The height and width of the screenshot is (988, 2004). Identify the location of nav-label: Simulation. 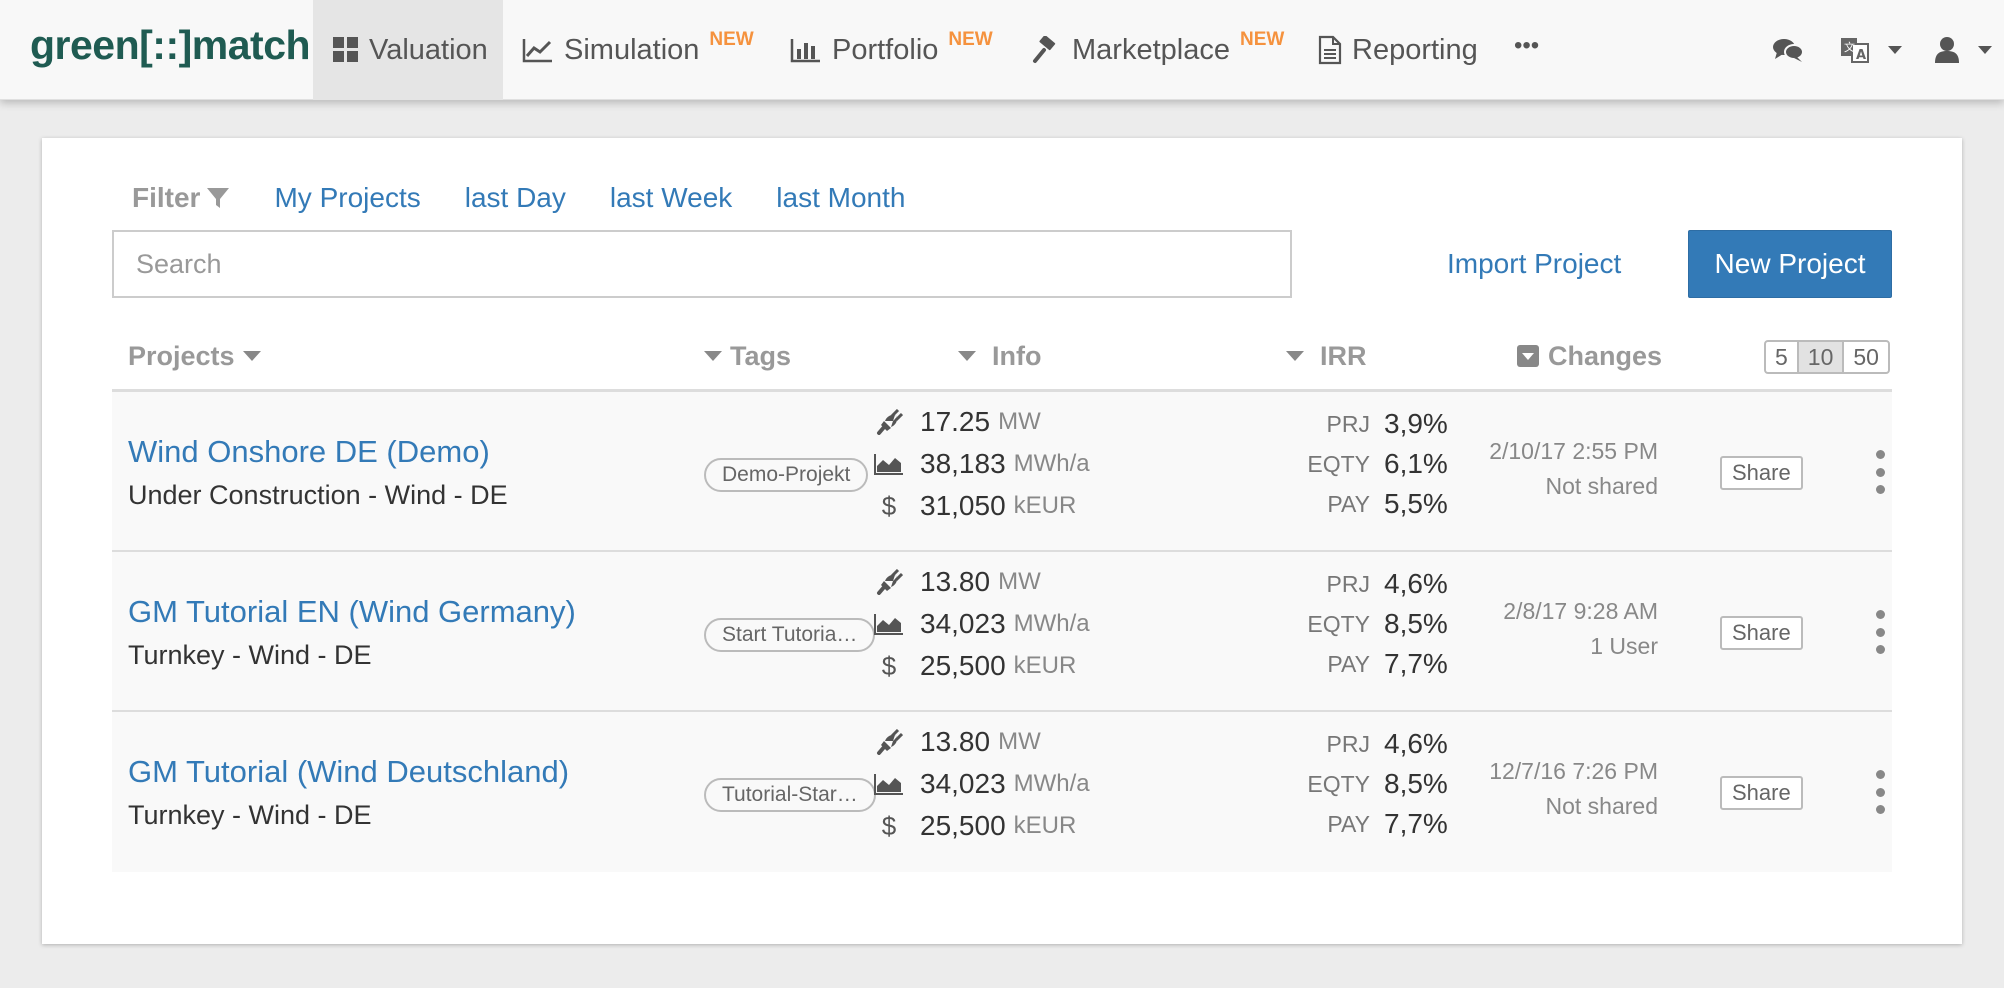
(632, 49).